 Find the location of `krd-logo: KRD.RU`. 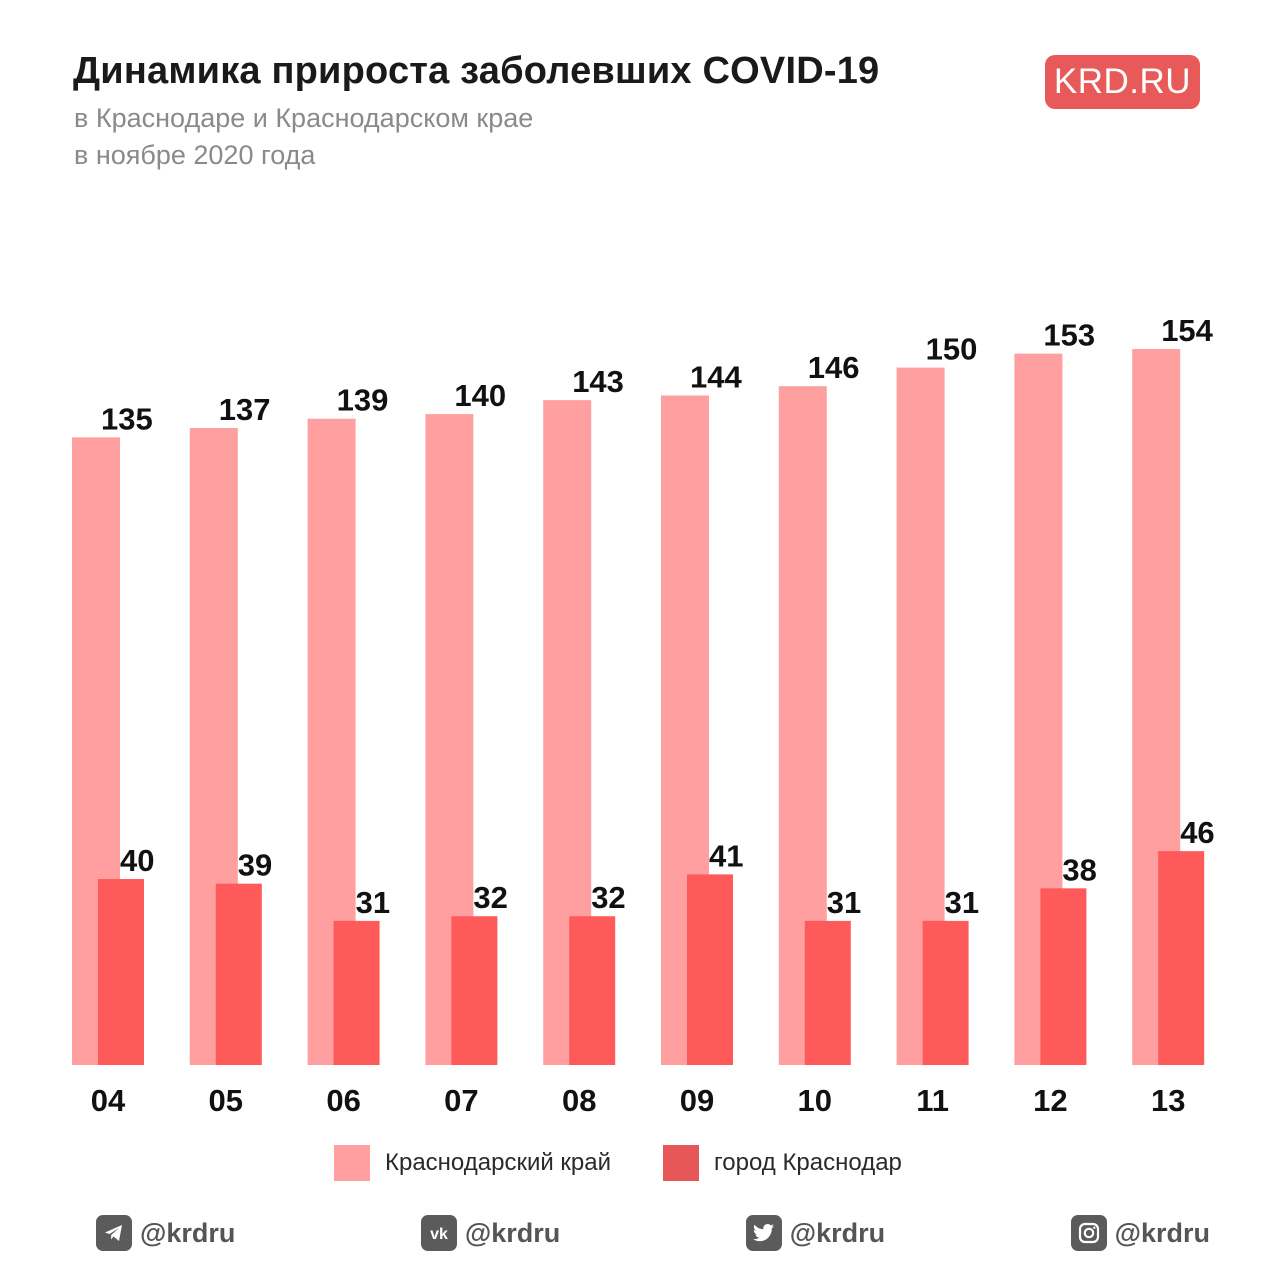

krd-logo: KRD.RU is located at coordinates (1122, 82).